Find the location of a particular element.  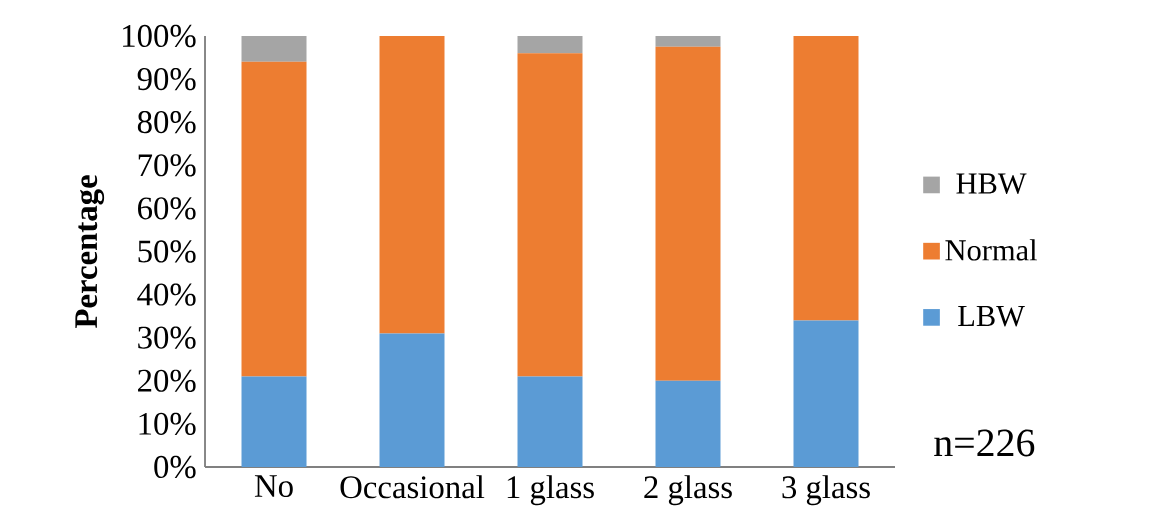

y-tick-label: 20% is located at coordinates (167, 380).